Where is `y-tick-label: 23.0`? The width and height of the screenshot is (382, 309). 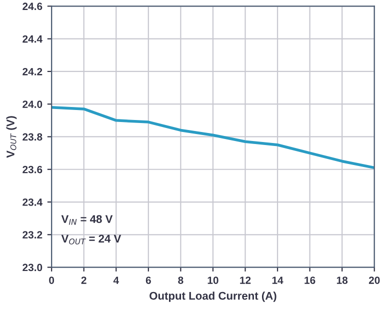 y-tick-label: 23.0 is located at coordinates (32, 268).